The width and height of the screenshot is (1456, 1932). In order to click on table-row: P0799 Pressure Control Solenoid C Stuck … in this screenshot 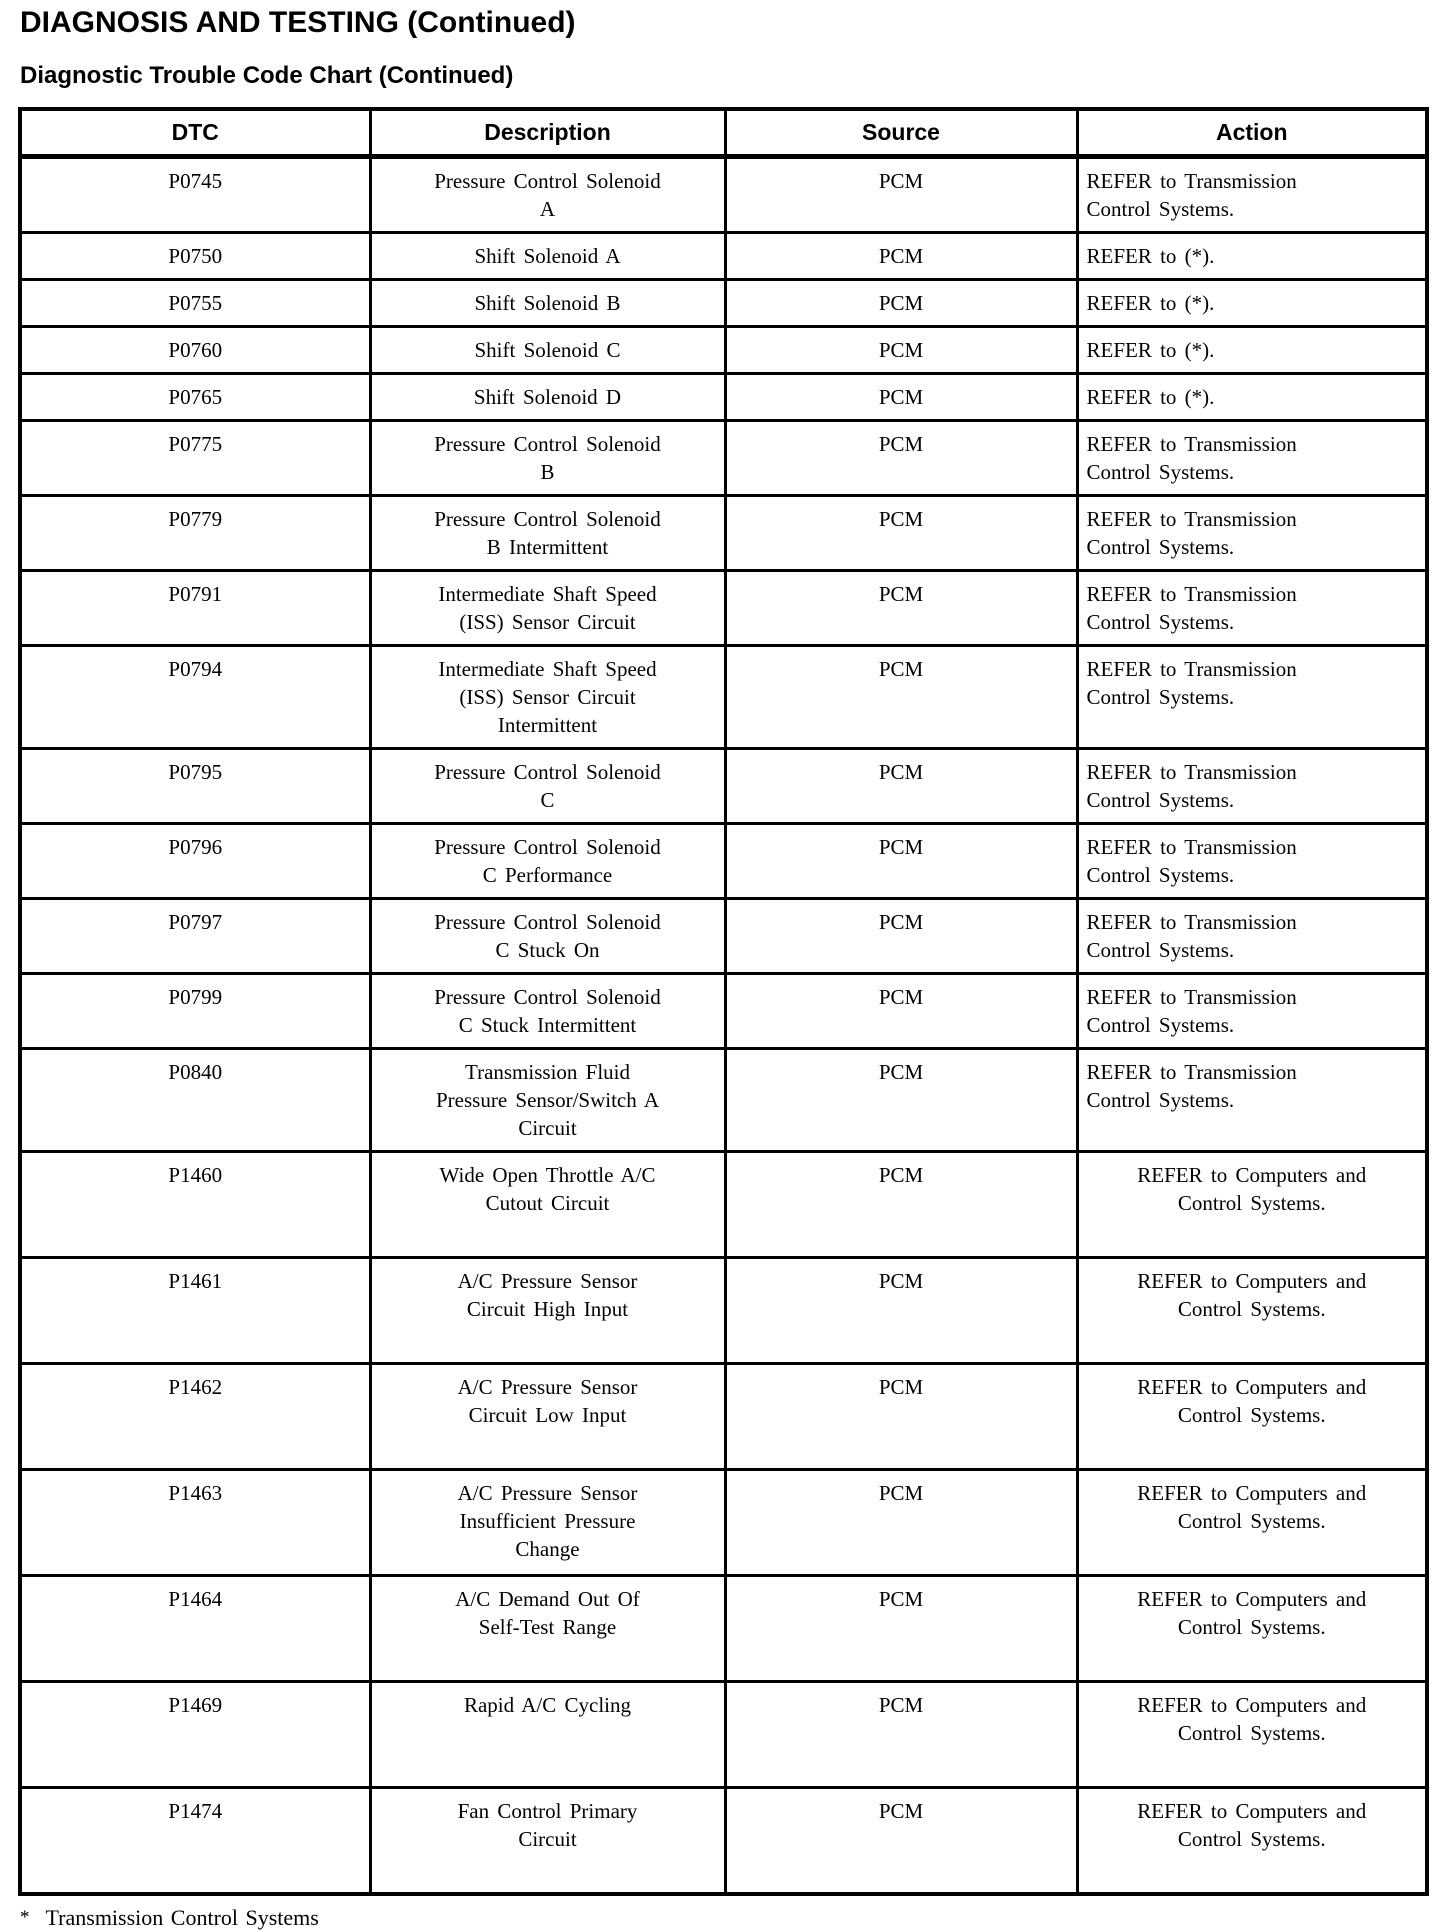, I will do `click(723, 1011)`.